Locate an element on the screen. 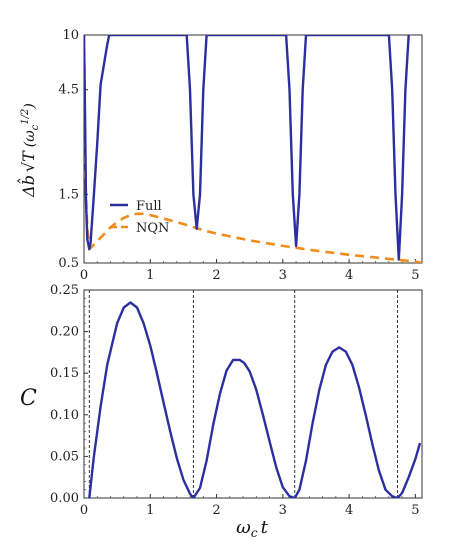  top-ytick-label: 4.5 is located at coordinates (68, 90).